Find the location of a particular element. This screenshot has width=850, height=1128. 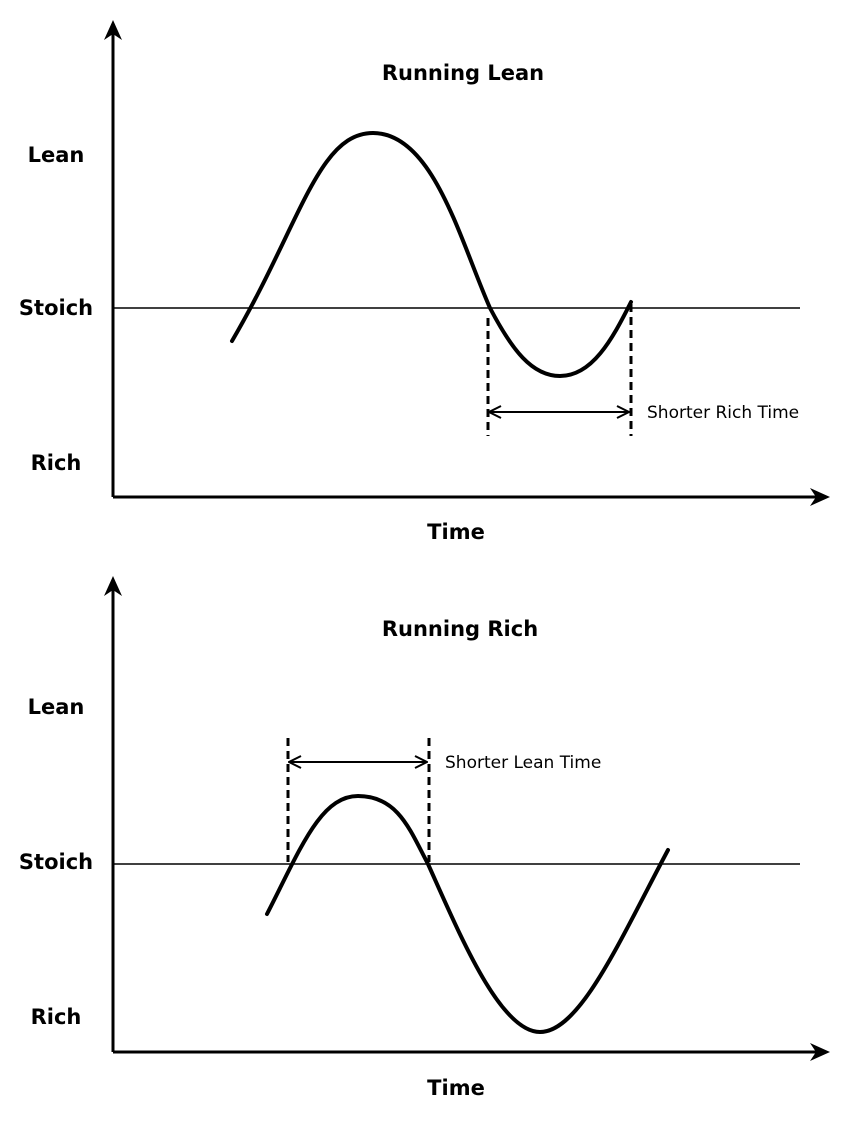

panel-title: Running Lean is located at coordinates (463, 73).